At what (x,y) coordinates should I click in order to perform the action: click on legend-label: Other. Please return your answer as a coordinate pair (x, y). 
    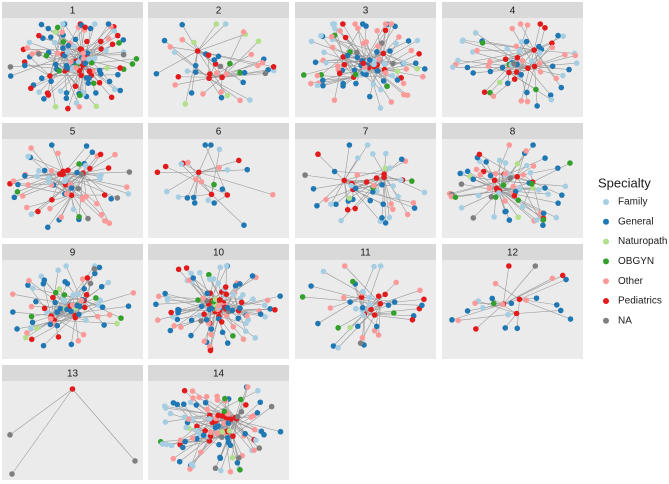
    Looking at the image, I should click on (631, 281).